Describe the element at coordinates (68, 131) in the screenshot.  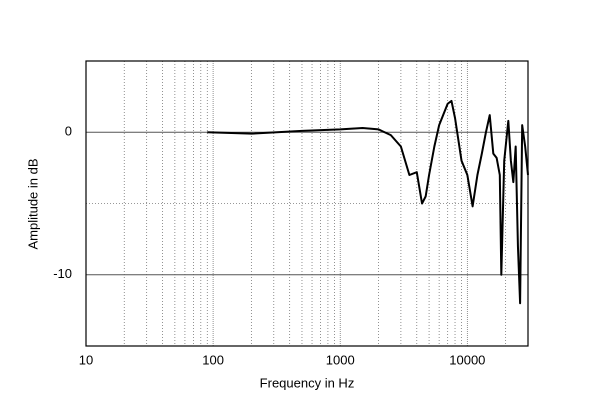
I see `y-tick-label: 0` at that location.